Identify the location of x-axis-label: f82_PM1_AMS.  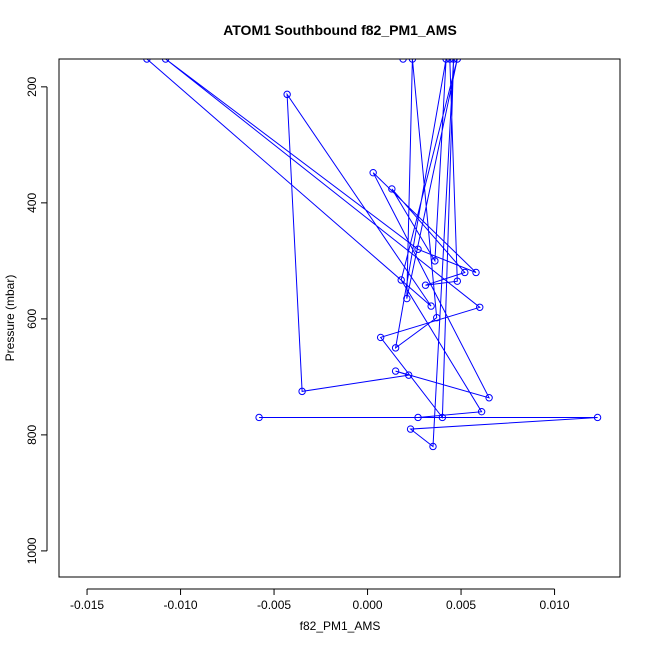
(340, 626).